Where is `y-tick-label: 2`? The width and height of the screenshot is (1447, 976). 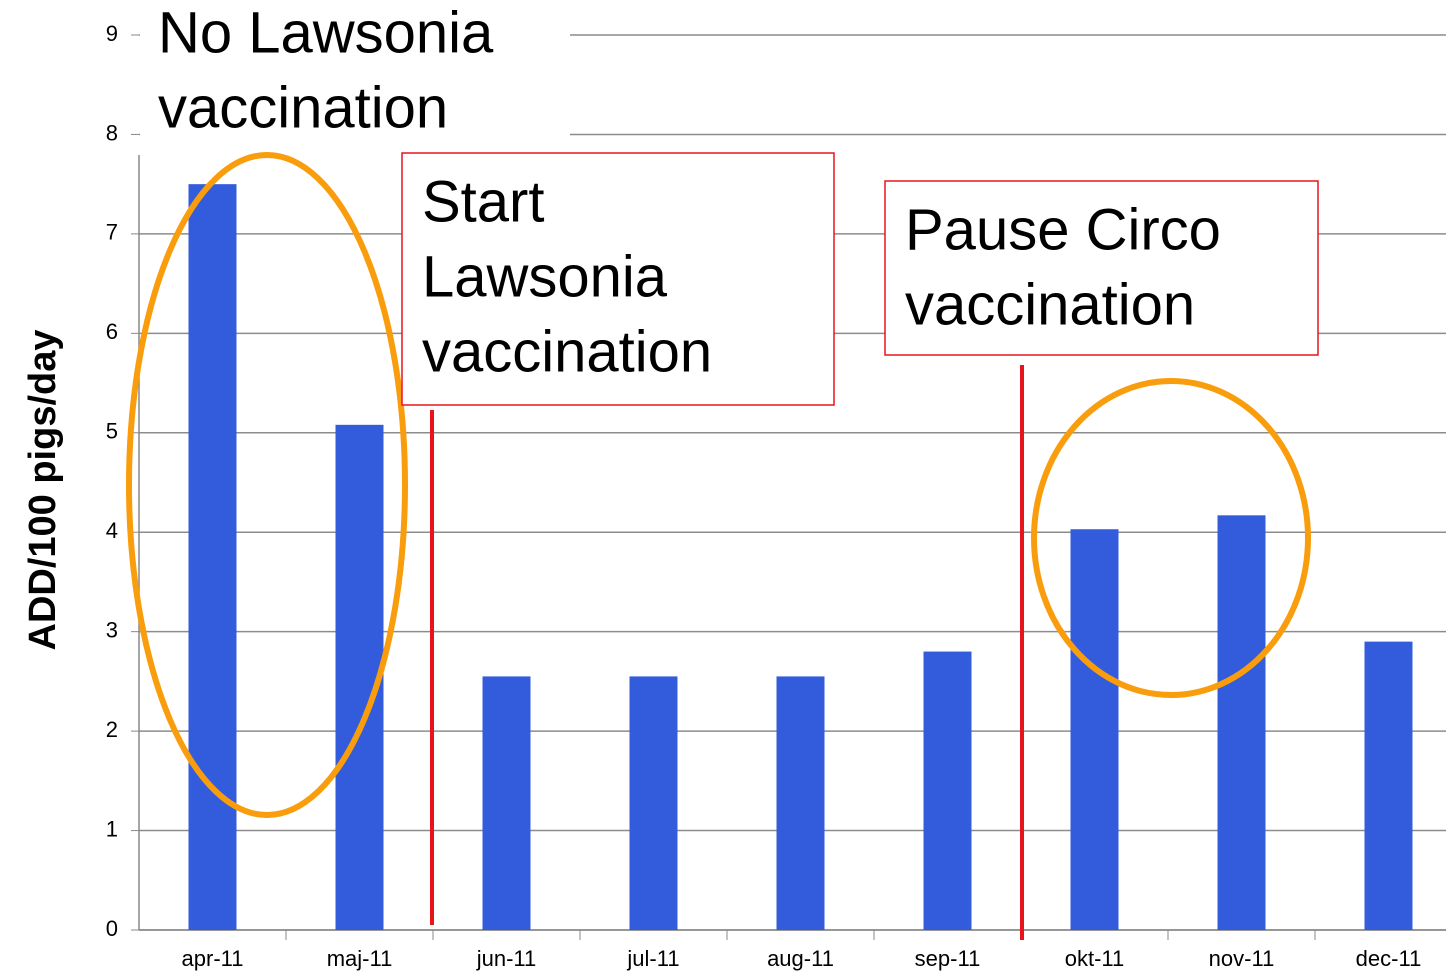
y-tick-label: 2 is located at coordinates (112, 729).